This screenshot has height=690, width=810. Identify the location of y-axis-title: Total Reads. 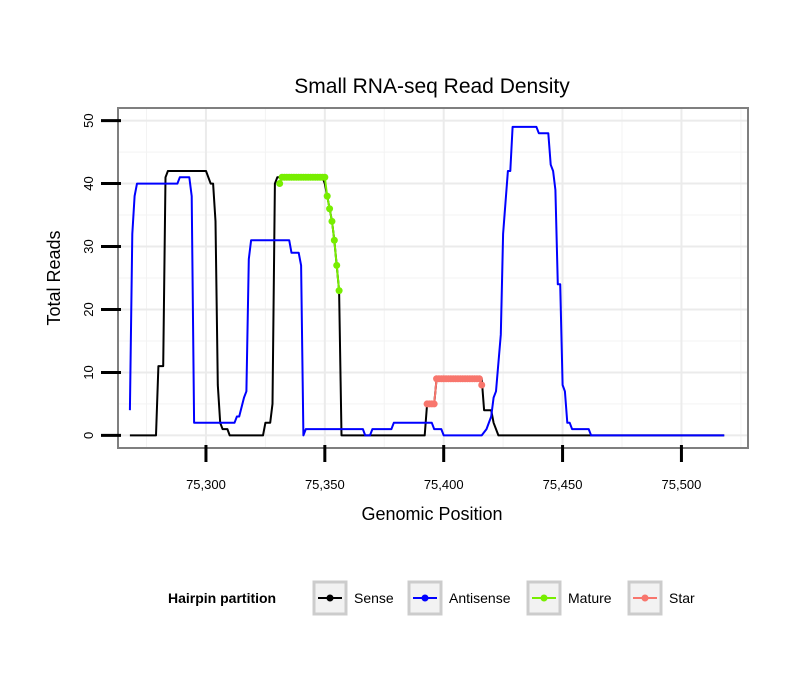
(54, 277).